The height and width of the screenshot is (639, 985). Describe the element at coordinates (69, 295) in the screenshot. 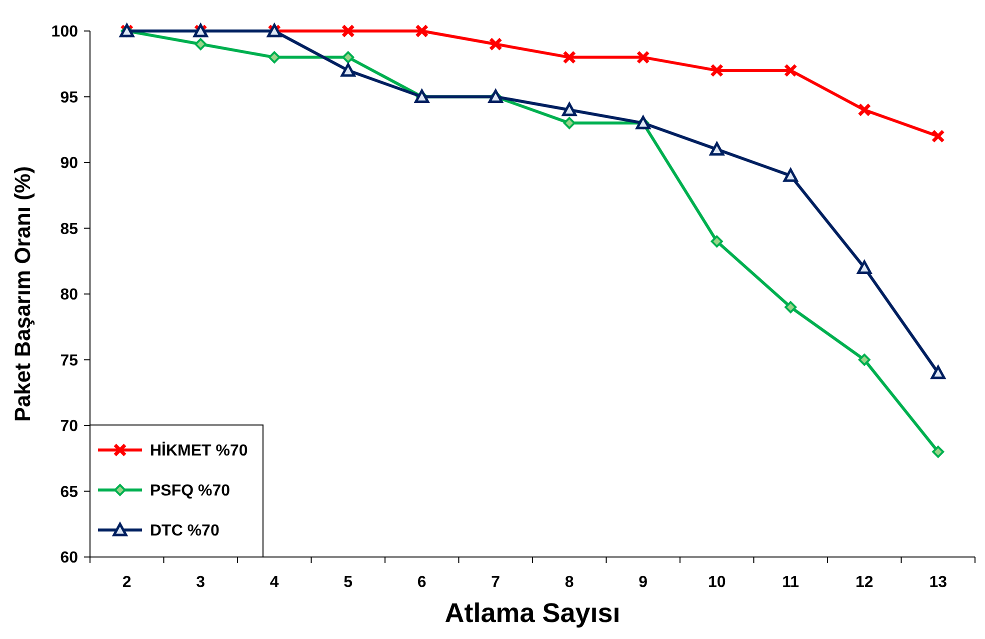

I see `y-tick-label: 80` at that location.